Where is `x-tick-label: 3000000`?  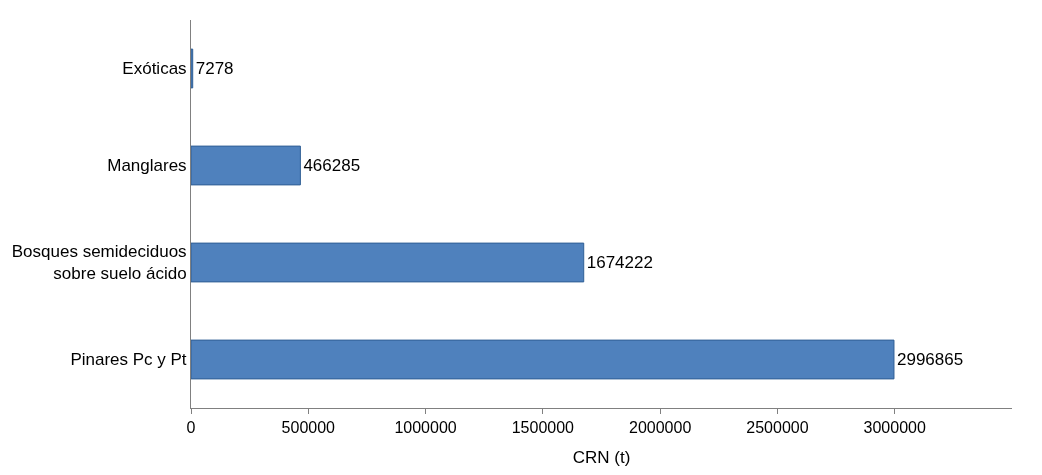
x-tick-label: 3000000 is located at coordinates (894, 428).